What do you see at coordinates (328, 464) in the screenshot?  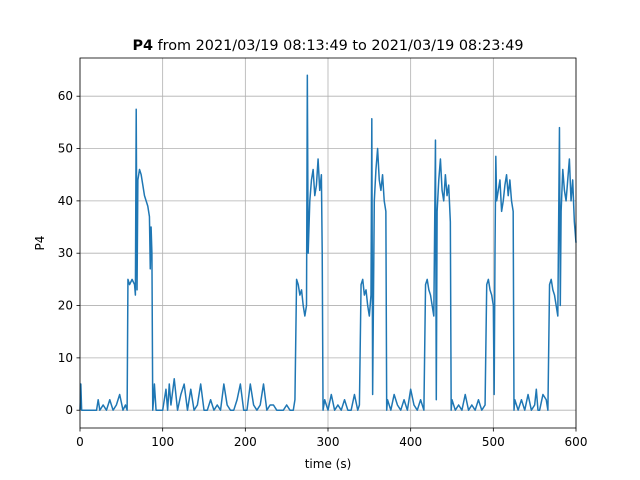 I see `x-axis-label: time (s)` at bounding box center [328, 464].